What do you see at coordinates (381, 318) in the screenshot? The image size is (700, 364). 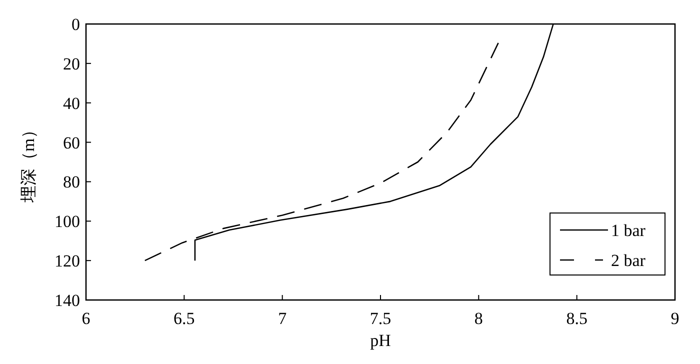 I see `x-tick-label: 7.5` at bounding box center [381, 318].